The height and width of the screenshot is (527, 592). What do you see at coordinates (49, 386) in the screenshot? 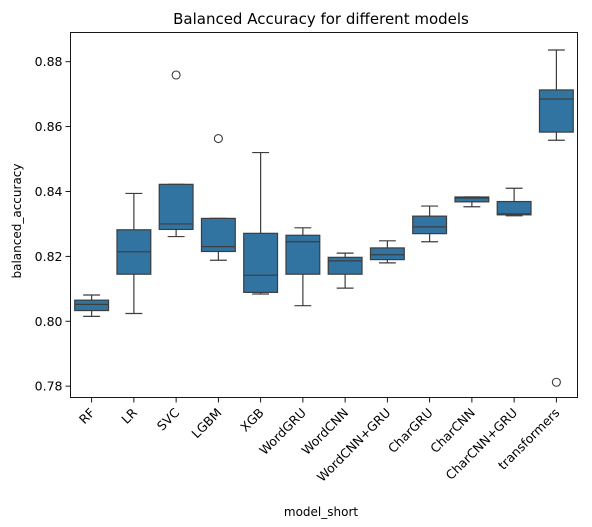
I see `y-tick-label: 0.78` at bounding box center [49, 386].